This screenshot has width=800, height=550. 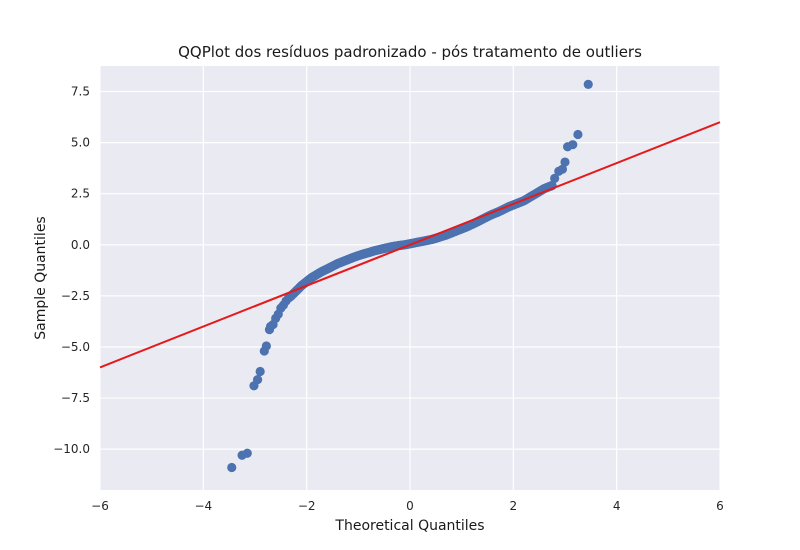 I want to click on y-tick-label: −2.5, so click(x=75, y=296).